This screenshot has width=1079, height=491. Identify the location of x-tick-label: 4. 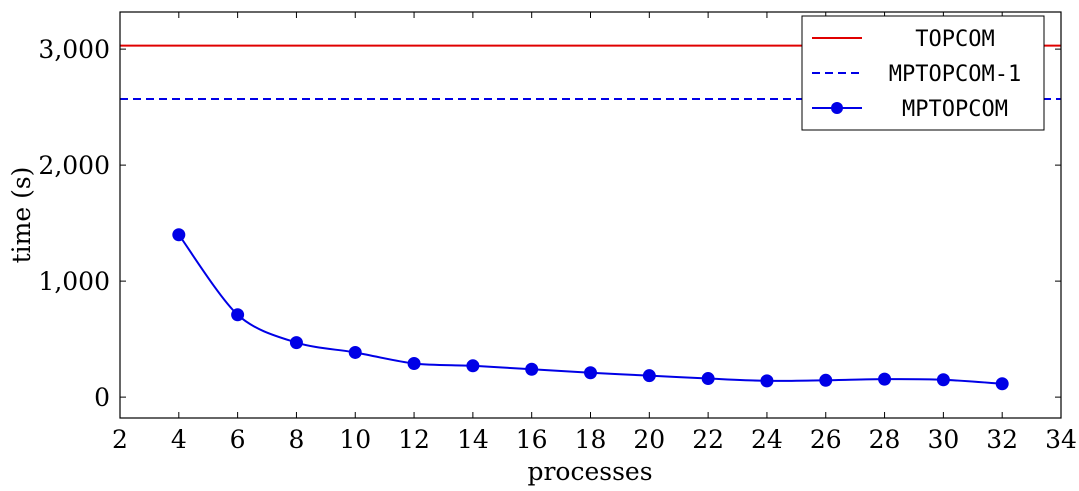
(179, 439).